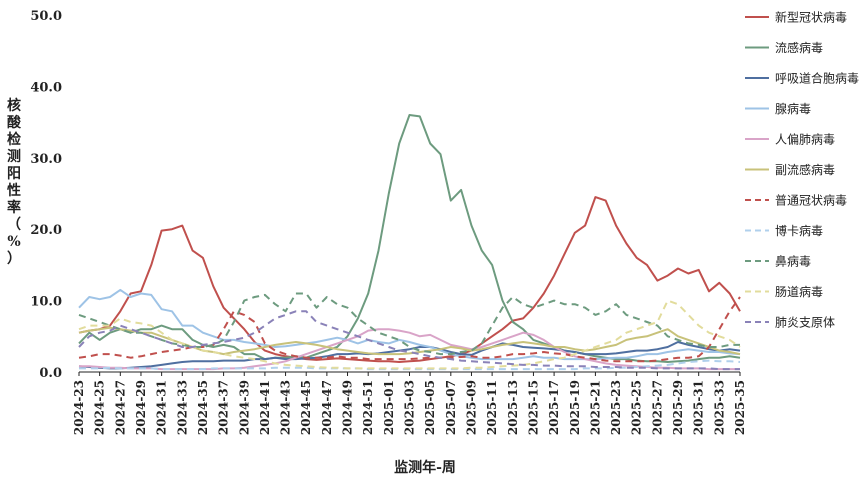 The height and width of the screenshot is (487, 865). Describe the element at coordinates (805, 323) in the screenshot. I see `legend-label-10: 肺炎支原体` at that location.